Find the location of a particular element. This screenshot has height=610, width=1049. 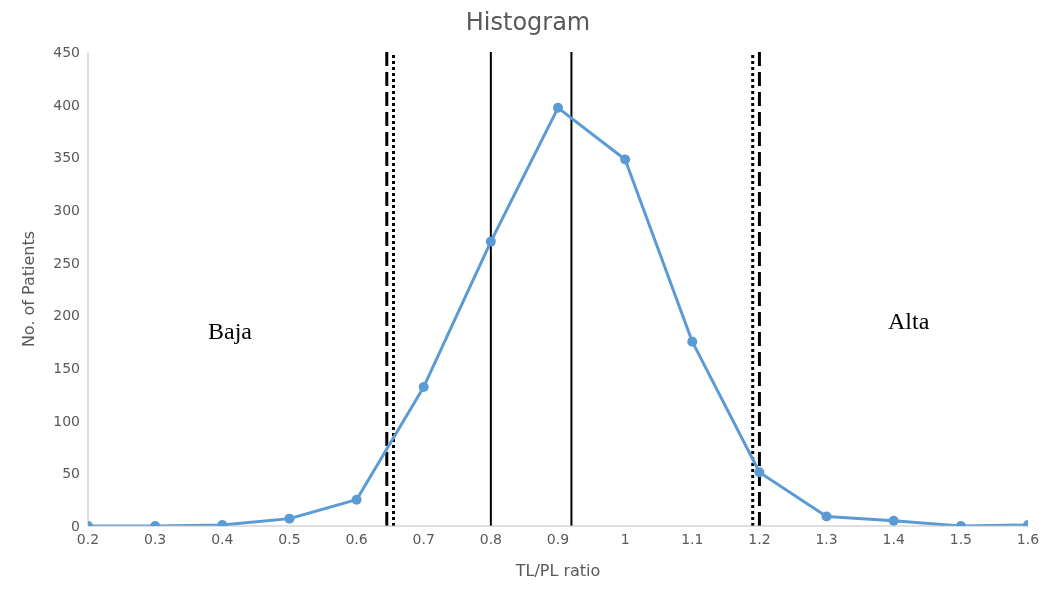

x-tick-label: 0.5 is located at coordinates (289, 538).